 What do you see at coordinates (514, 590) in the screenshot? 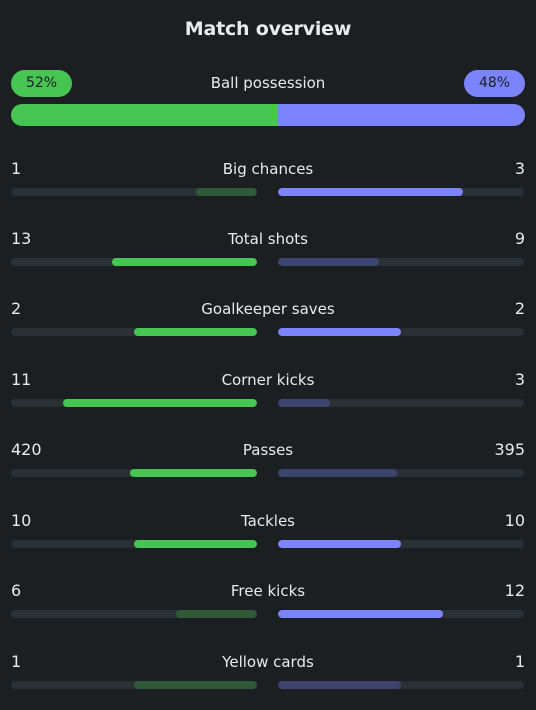
I see `away-value: 12` at bounding box center [514, 590].